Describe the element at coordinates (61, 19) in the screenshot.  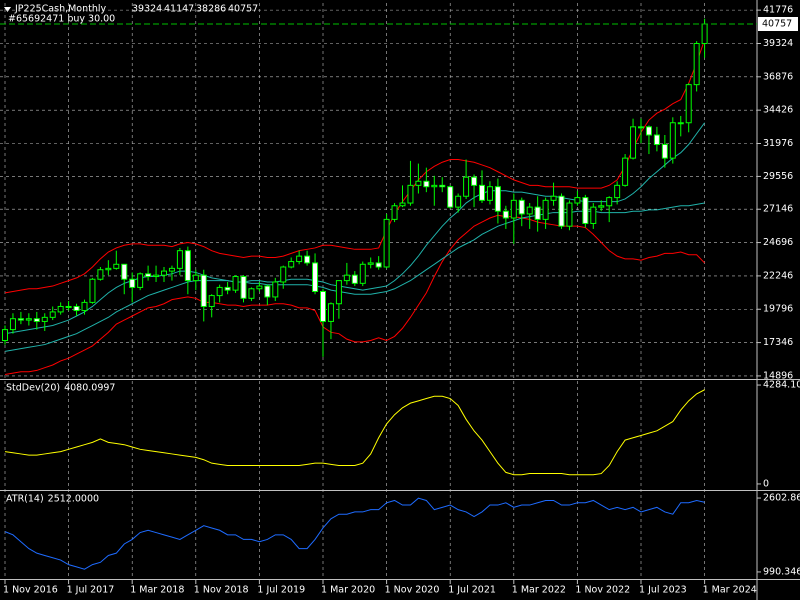
I see `order-label: #65692471 buy 30.00` at that location.